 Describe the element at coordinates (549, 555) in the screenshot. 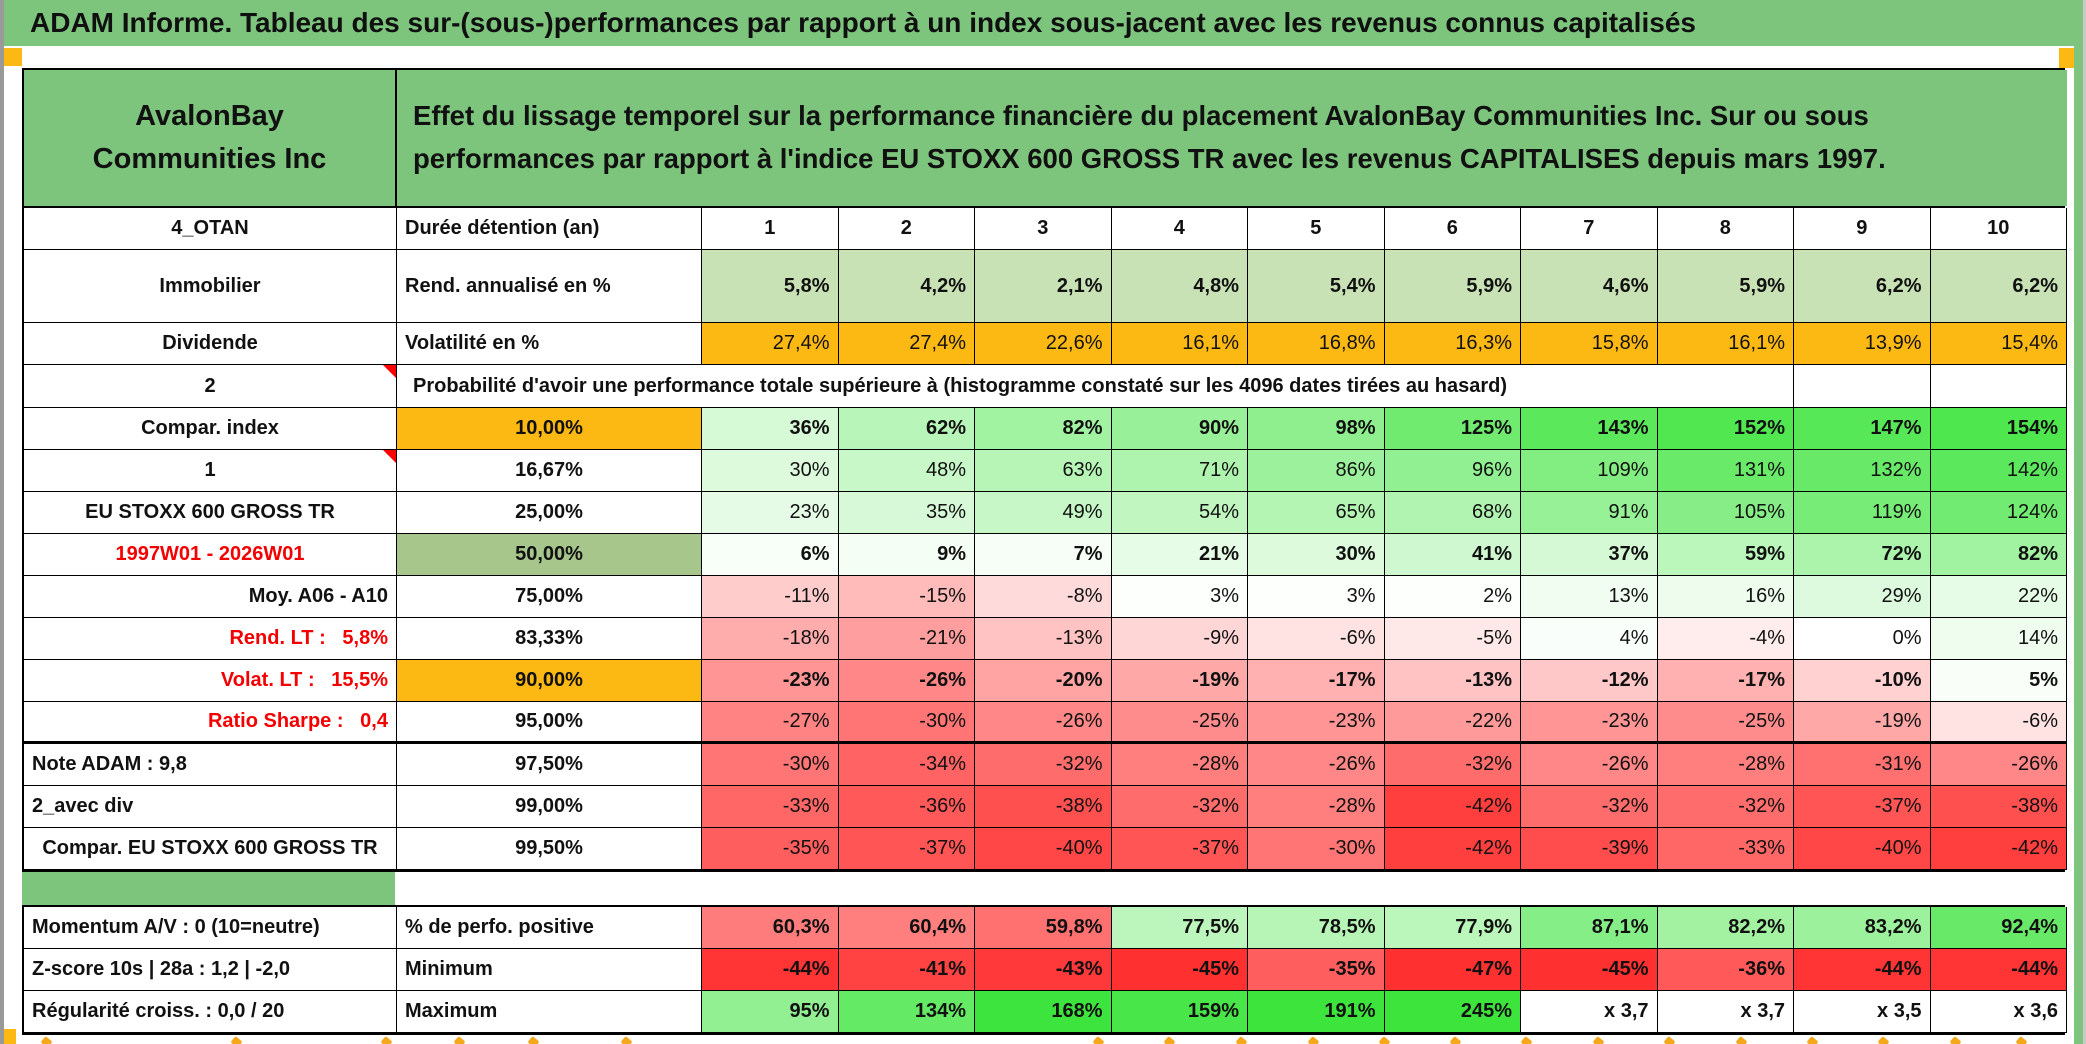

I see `row-metric-p50: 50,00%` at that location.